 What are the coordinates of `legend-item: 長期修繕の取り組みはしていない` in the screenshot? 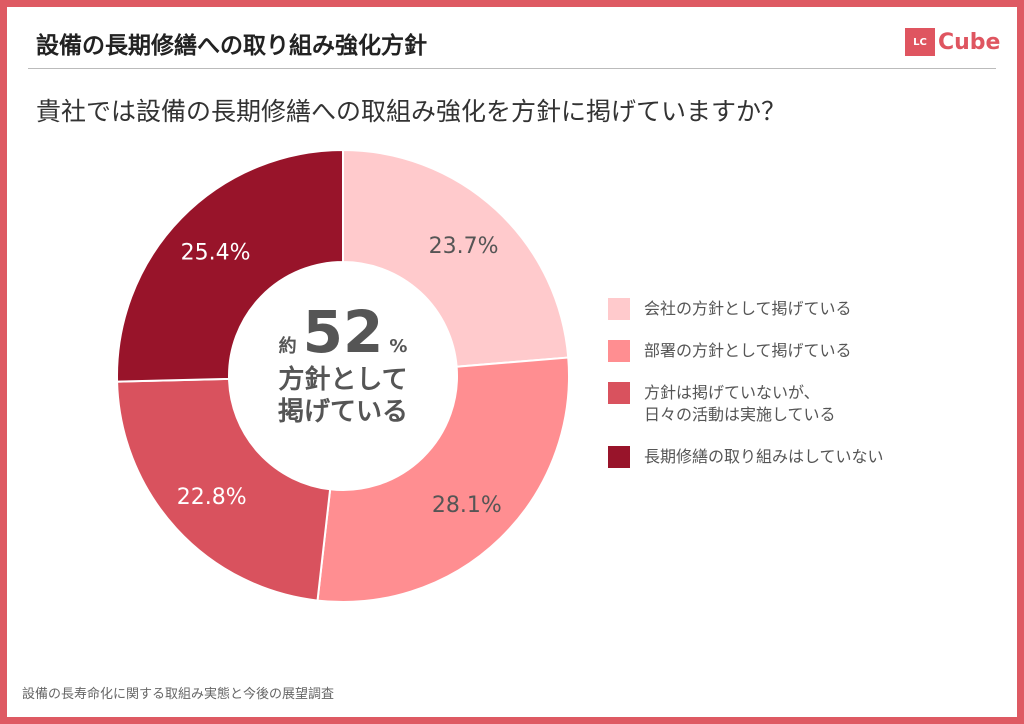 It's located at (746, 457).